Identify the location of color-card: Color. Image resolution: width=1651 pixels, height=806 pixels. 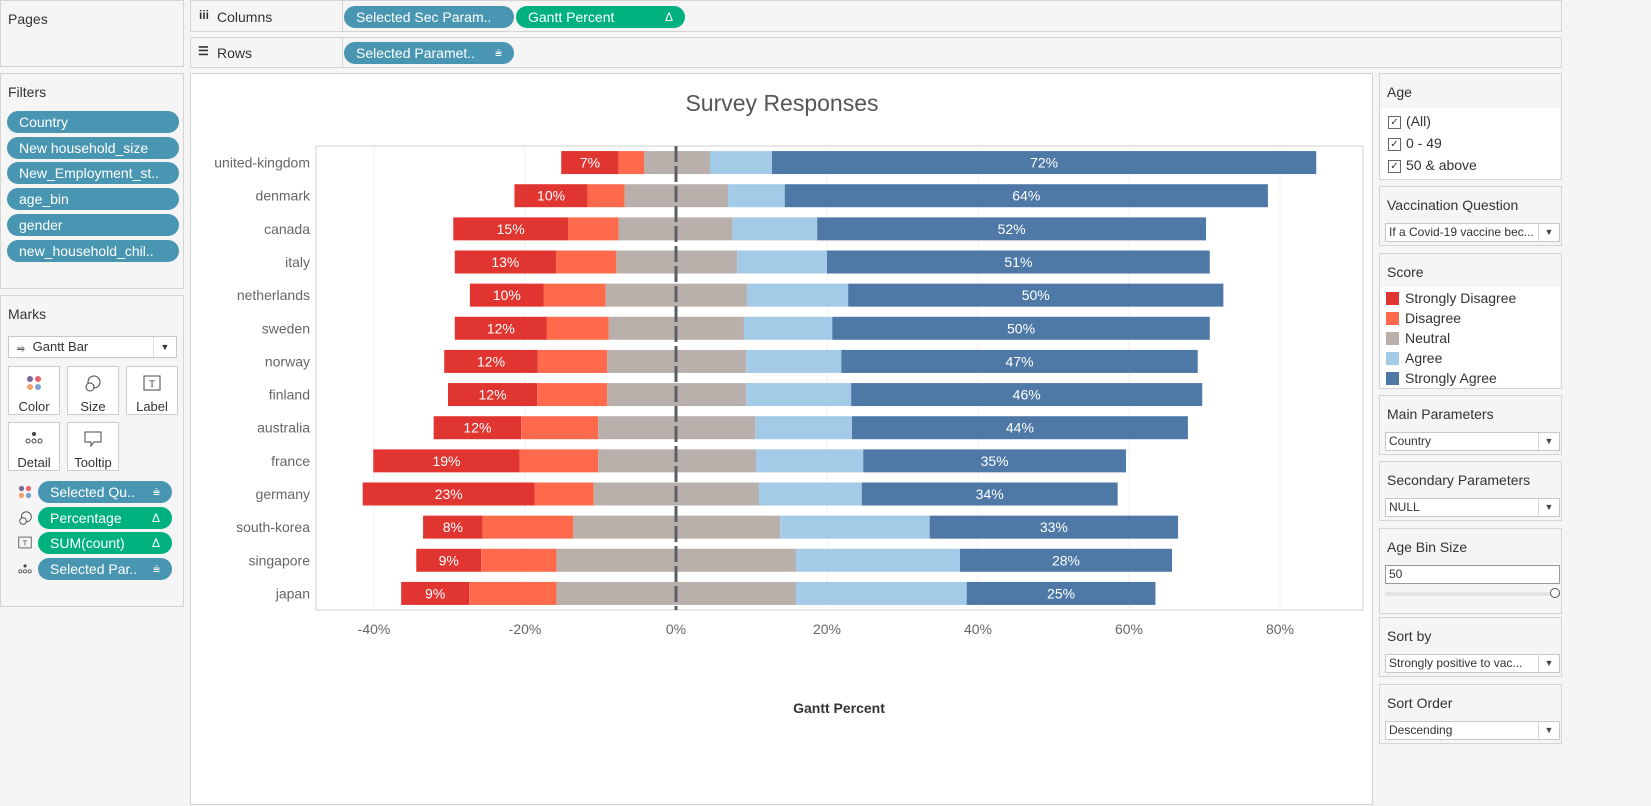
(34, 390).